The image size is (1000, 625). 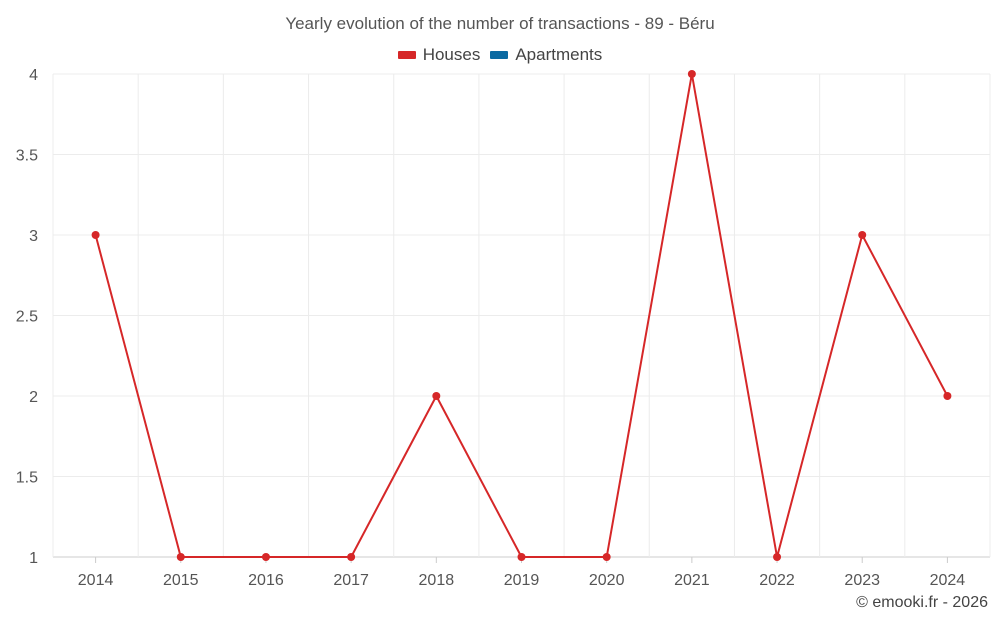 What do you see at coordinates (692, 580) in the screenshot?
I see `x-tick-label: 2021` at bounding box center [692, 580].